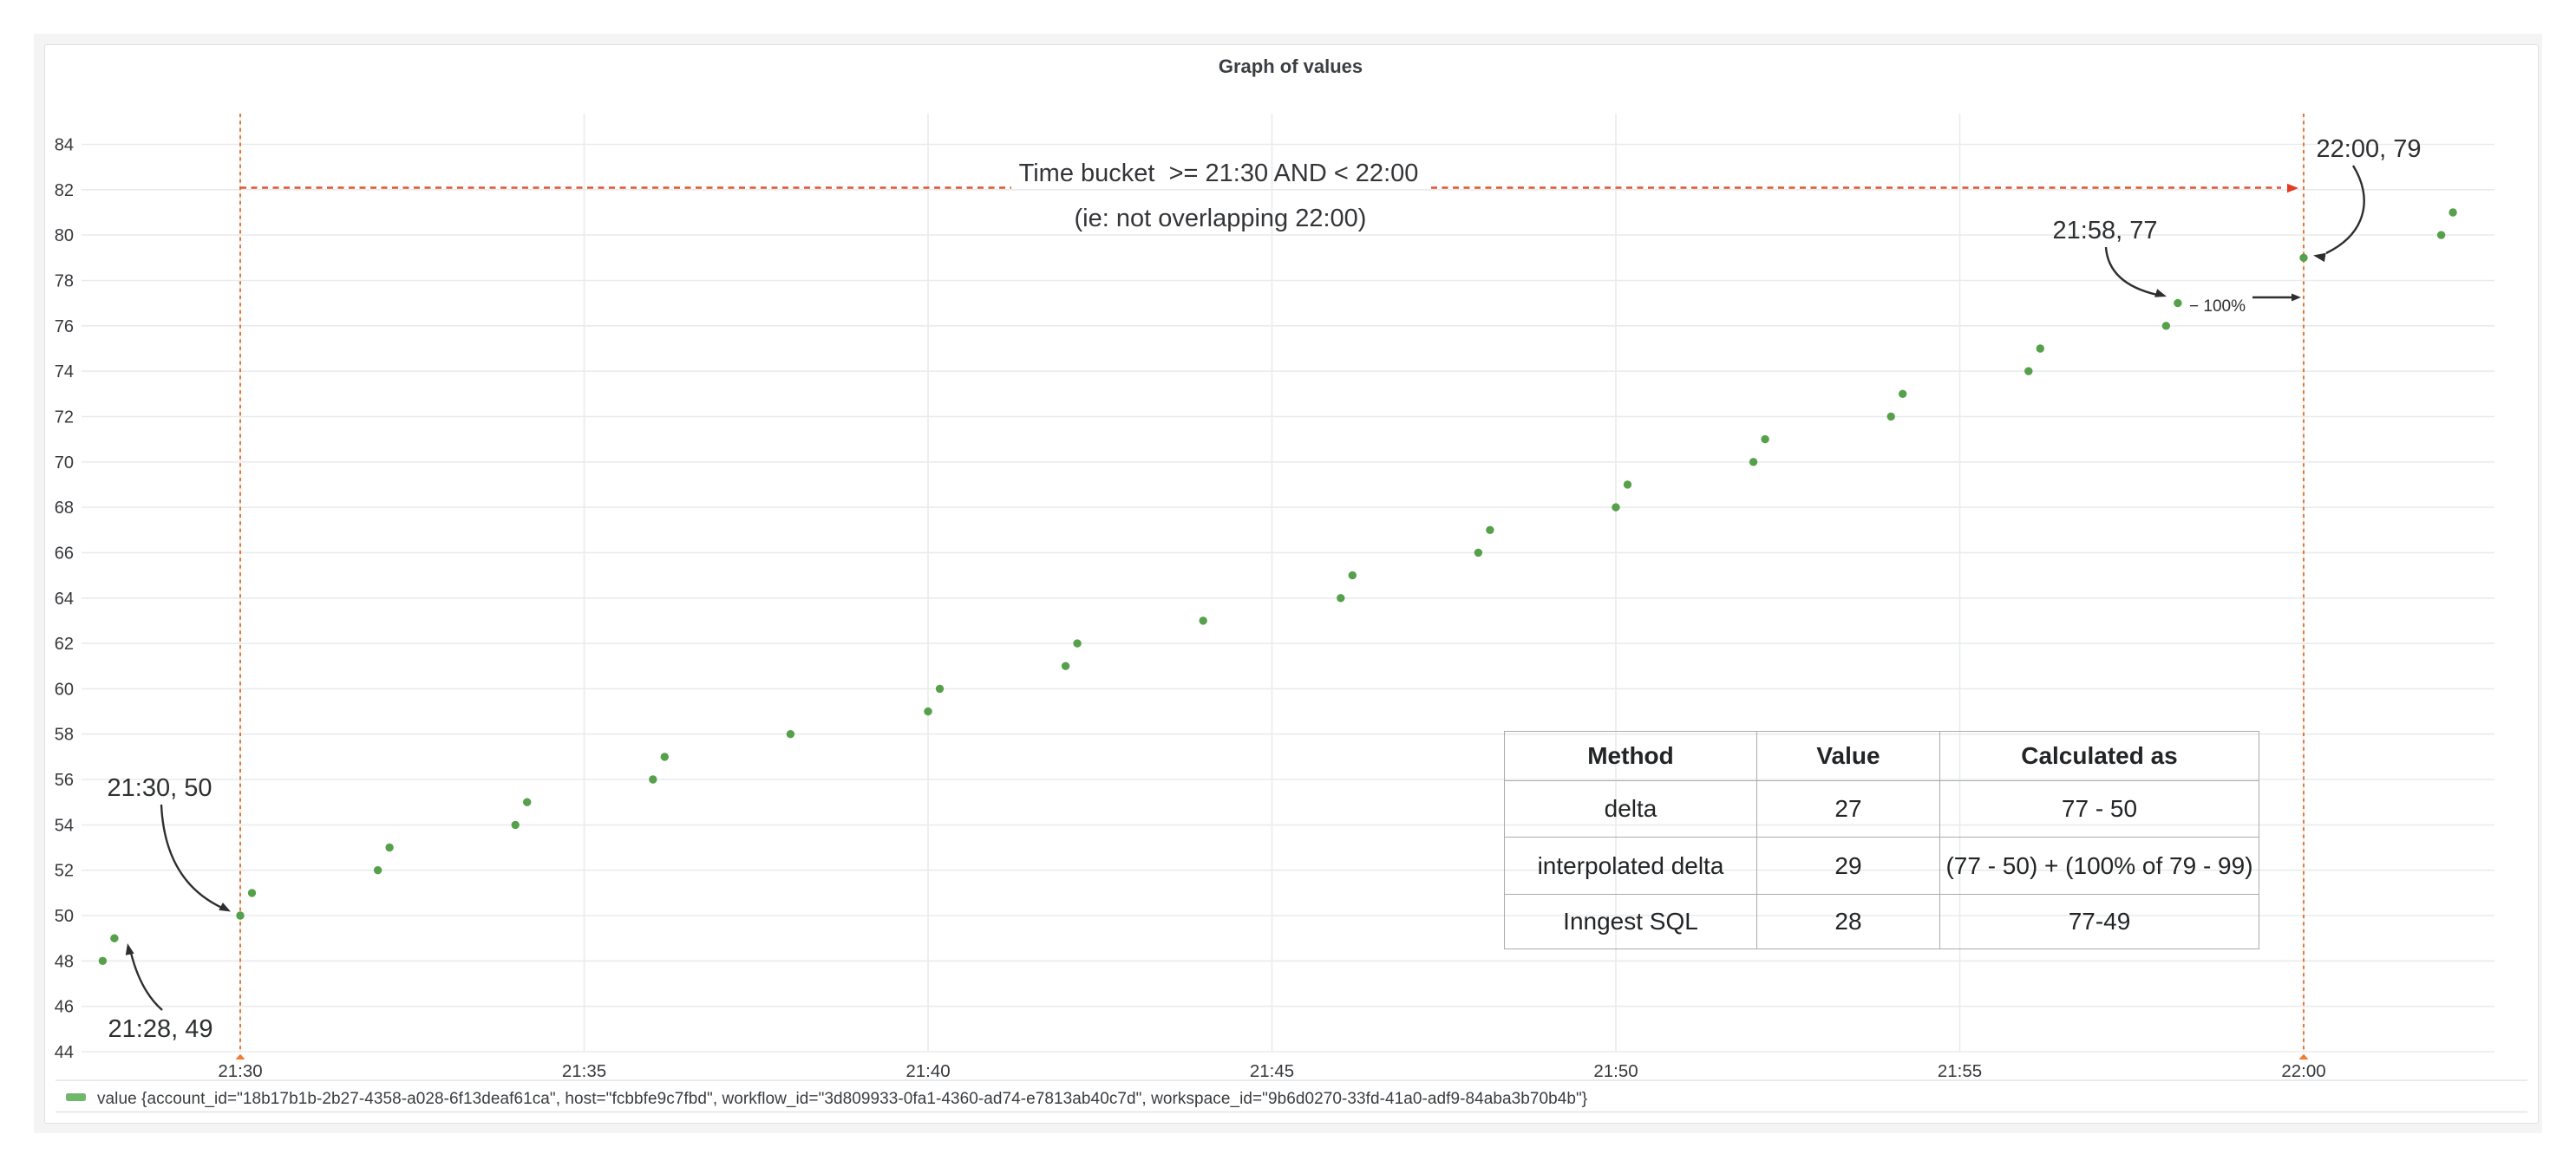 The image size is (2576, 1167). I want to click on svg-text: 54, so click(64, 825).